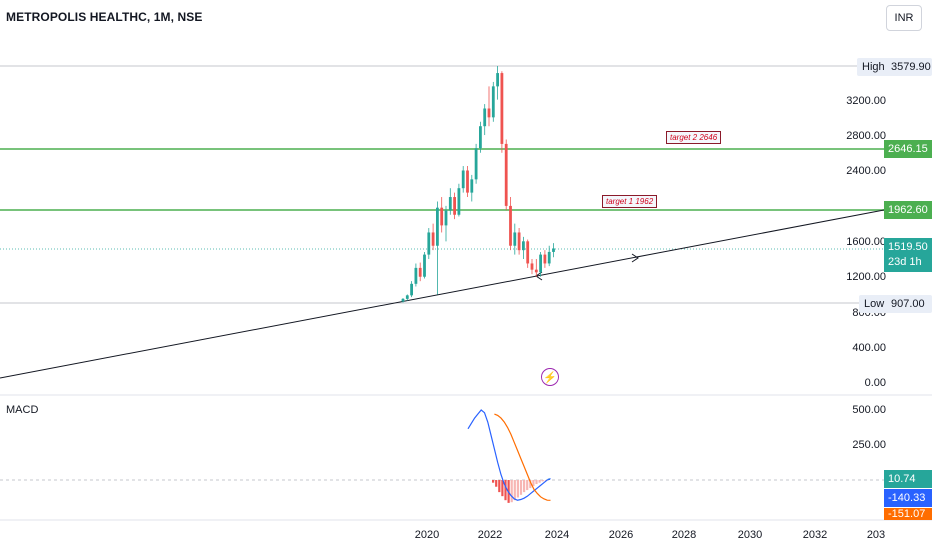 Image resolution: width=932 pixels, height=550 pixels. I want to click on macd-title: MACD, so click(22, 410).